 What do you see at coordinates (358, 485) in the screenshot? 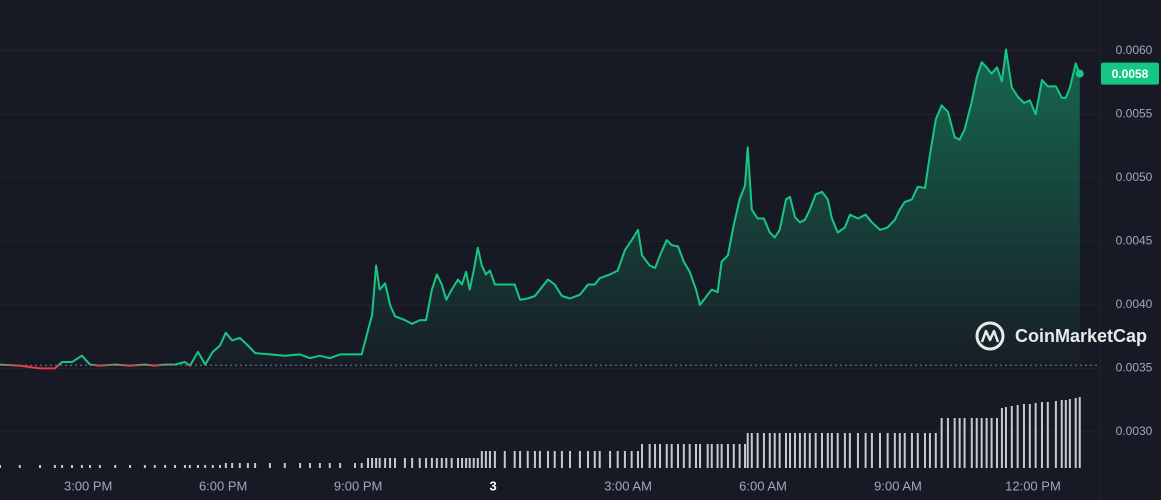
I see `x-tick-label: 9:00 PM` at bounding box center [358, 485].